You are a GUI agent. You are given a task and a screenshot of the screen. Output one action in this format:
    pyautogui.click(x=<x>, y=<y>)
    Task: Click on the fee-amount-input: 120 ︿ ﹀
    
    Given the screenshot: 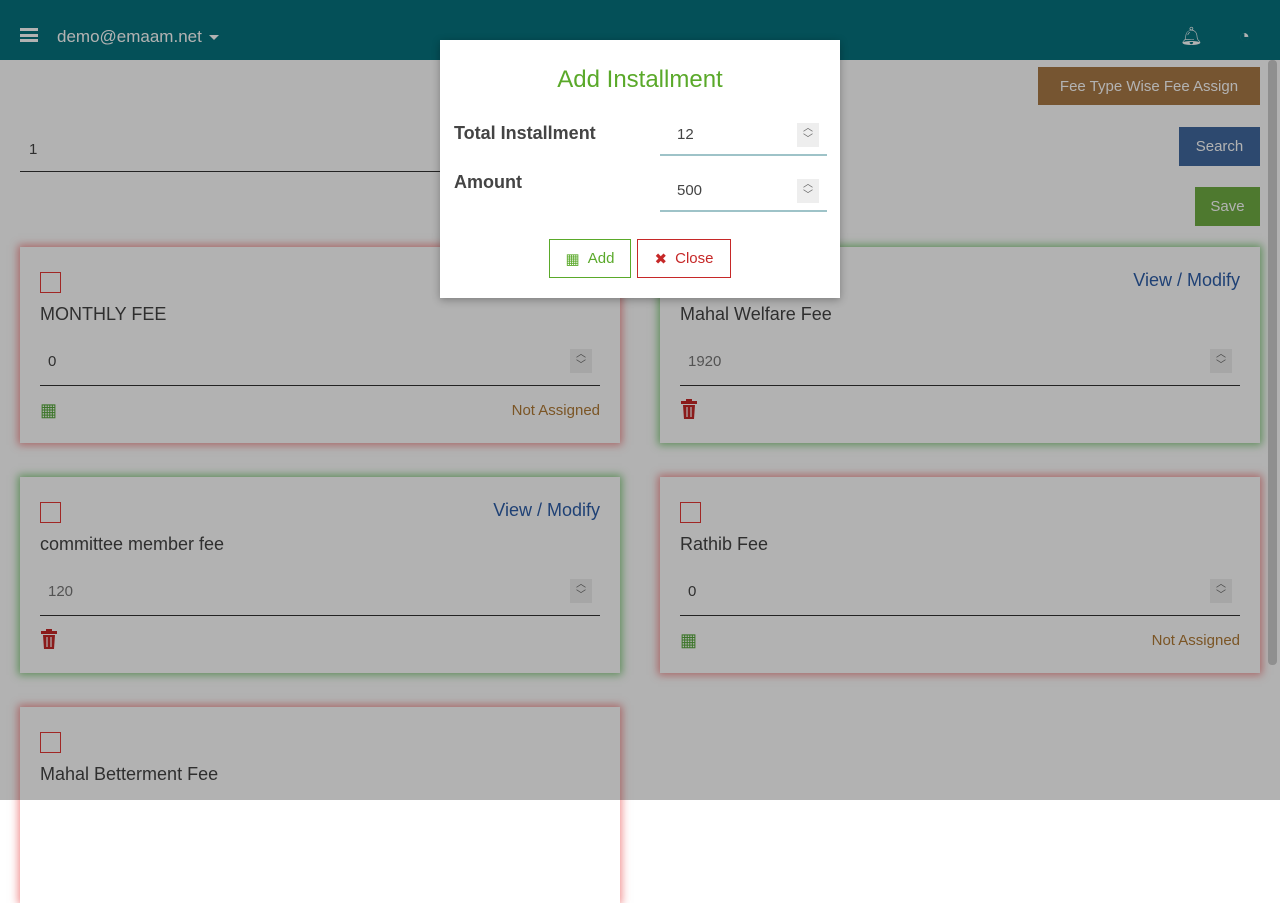 What is the action you would take?
    pyautogui.click(x=320, y=595)
    